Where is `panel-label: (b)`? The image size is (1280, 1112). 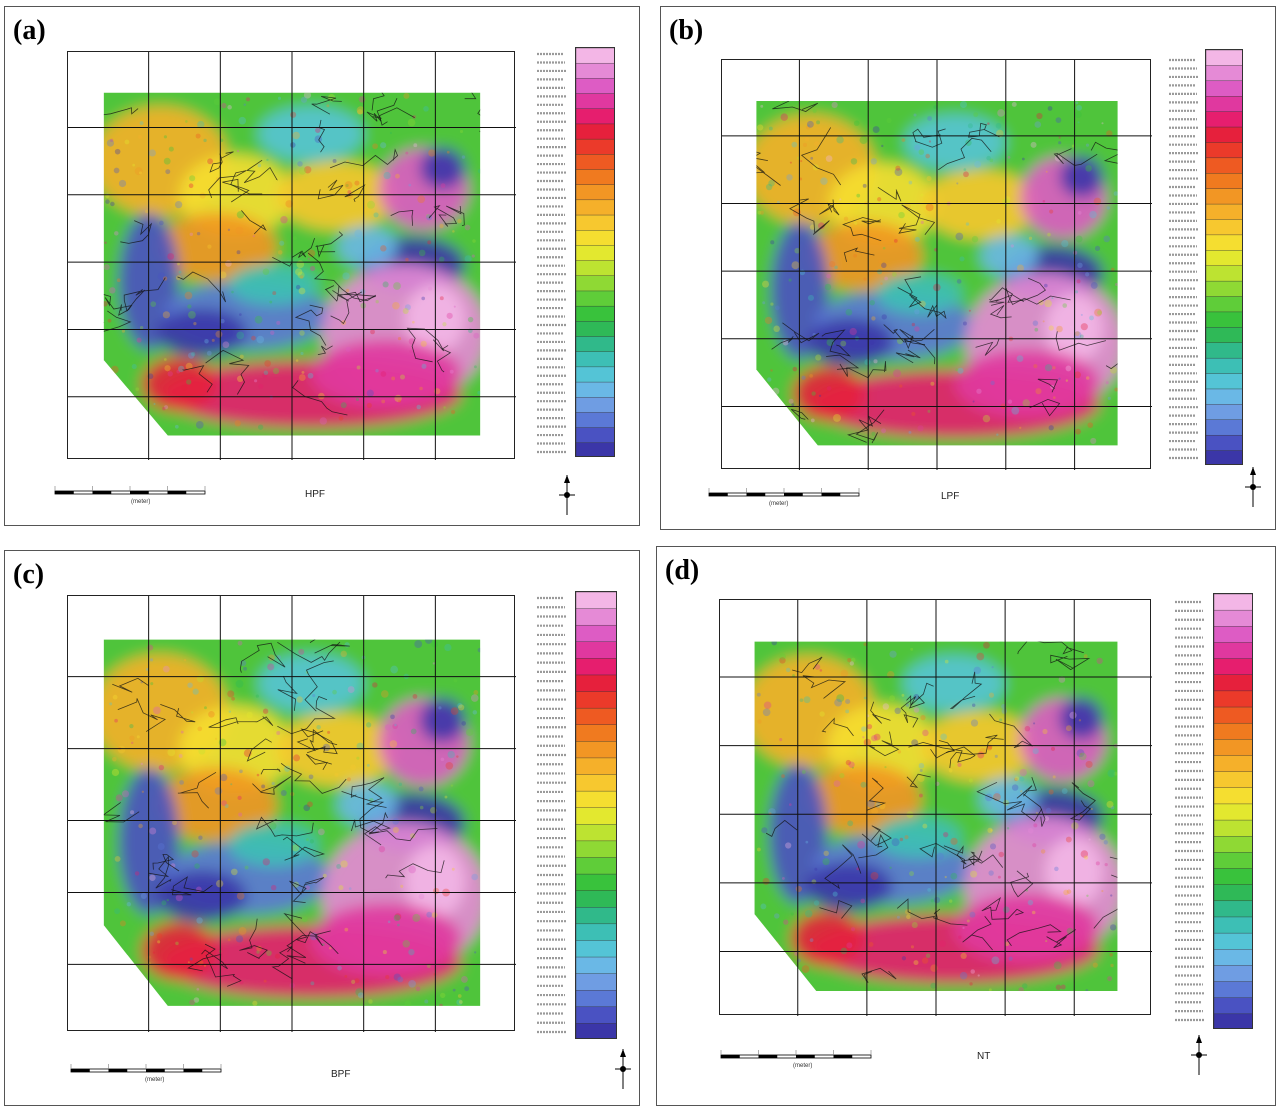
panel-label: (b) is located at coordinates (686, 30).